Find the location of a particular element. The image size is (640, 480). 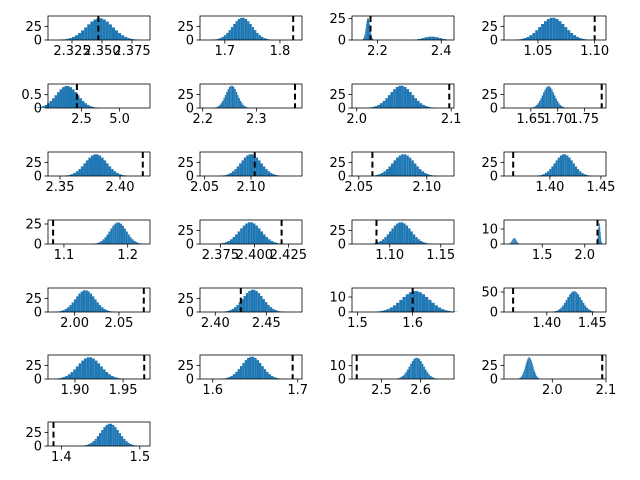

y-tick-label: 25 is located at coordinates (489, 366).